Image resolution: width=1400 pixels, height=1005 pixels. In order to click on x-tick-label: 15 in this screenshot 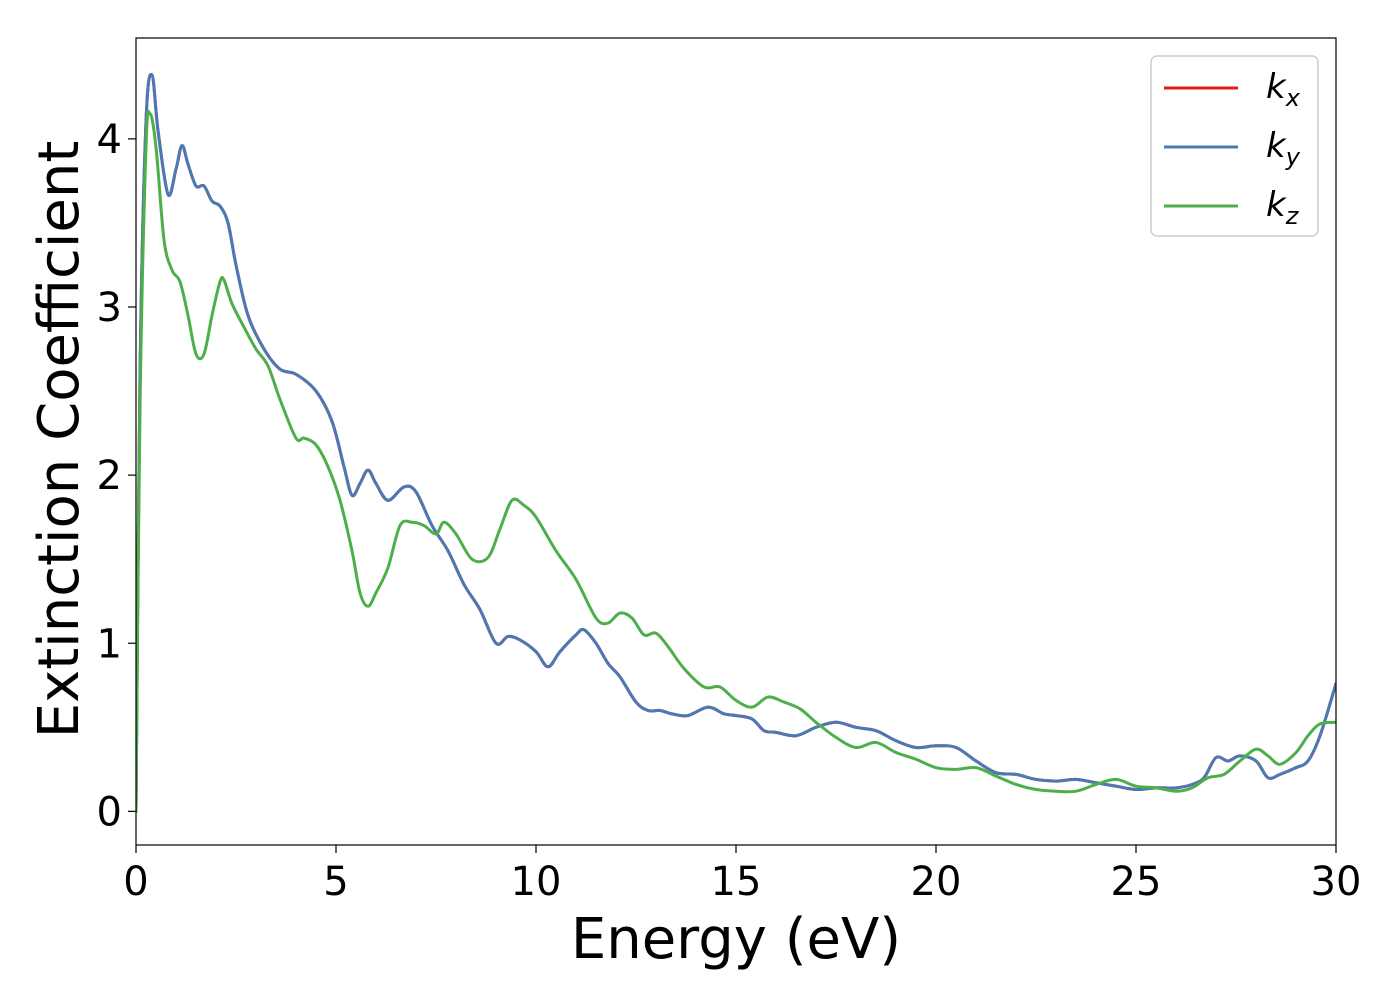, I will do `click(736, 882)`.